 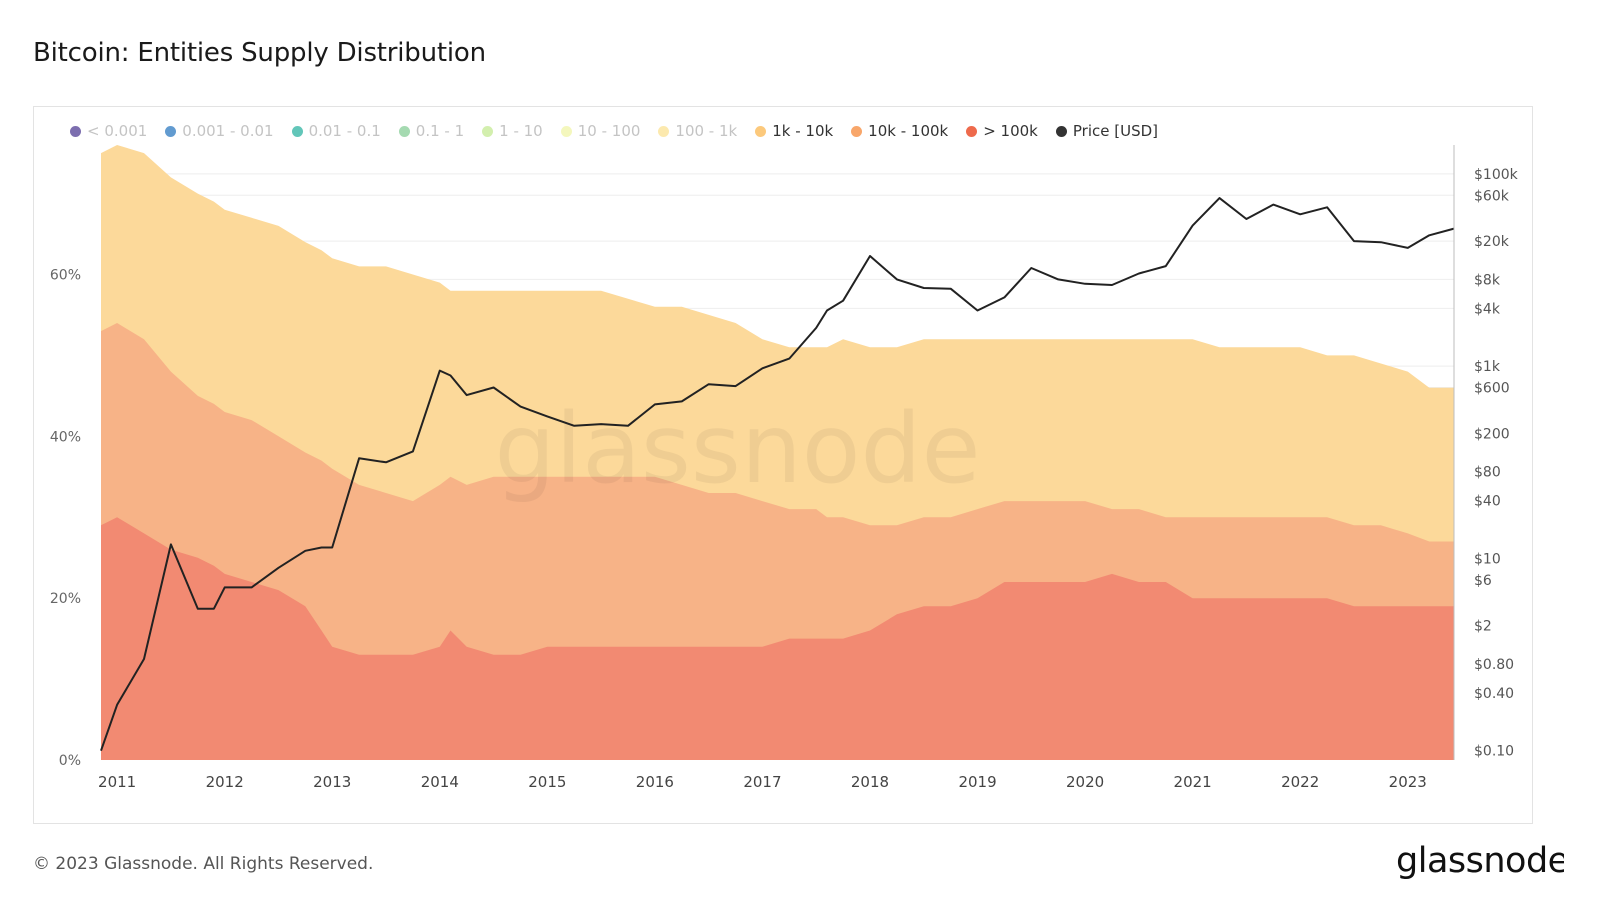 What do you see at coordinates (609, 131) in the screenshot?
I see `legend-label: 10 - 100` at bounding box center [609, 131].